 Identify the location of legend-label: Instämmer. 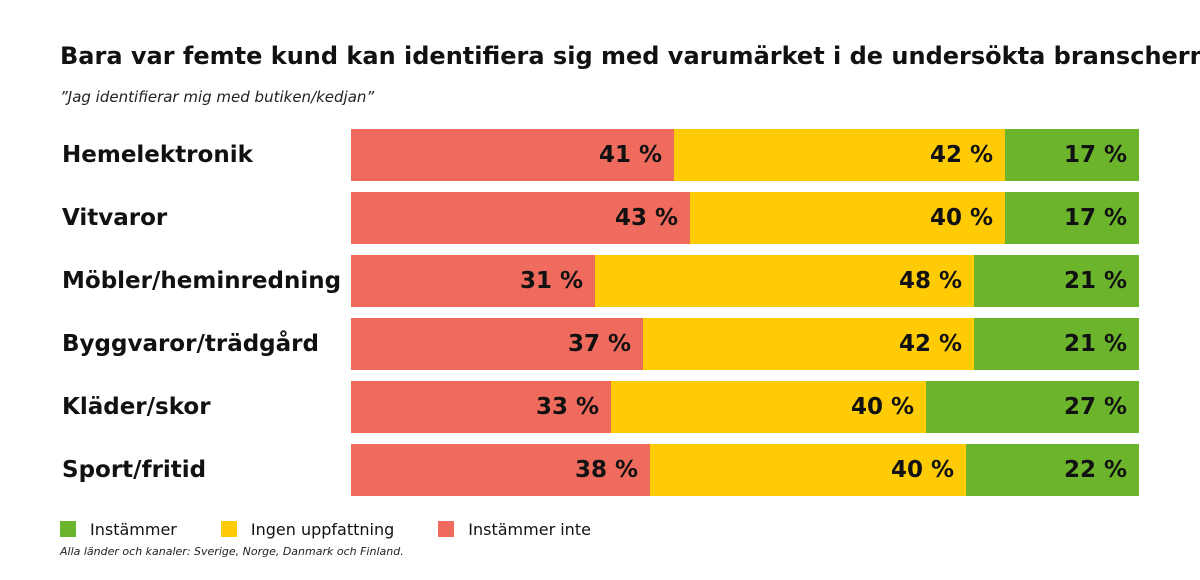
(133, 529).